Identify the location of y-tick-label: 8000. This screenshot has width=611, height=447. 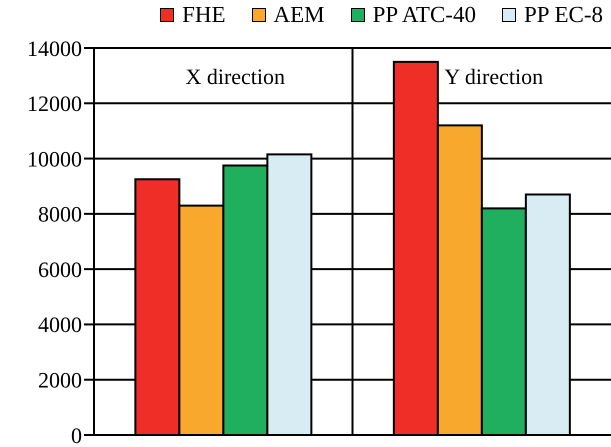
(60, 214).